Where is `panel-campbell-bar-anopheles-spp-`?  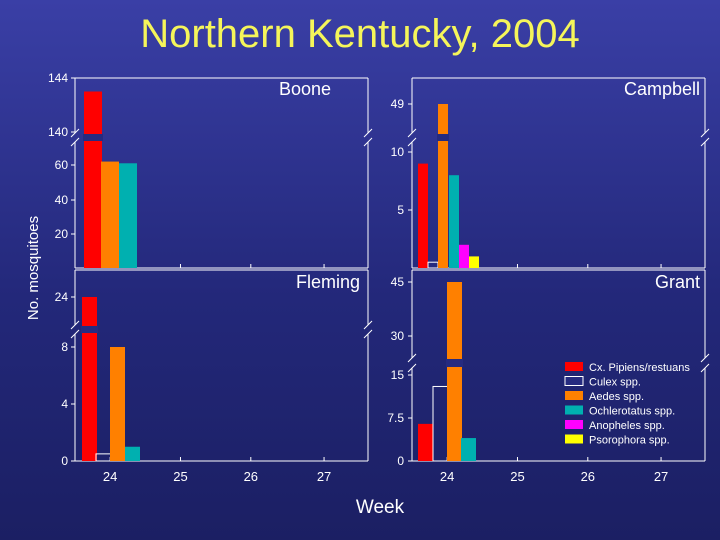
panel-campbell-bar-anopheles-spp- is located at coordinates (464, 256).